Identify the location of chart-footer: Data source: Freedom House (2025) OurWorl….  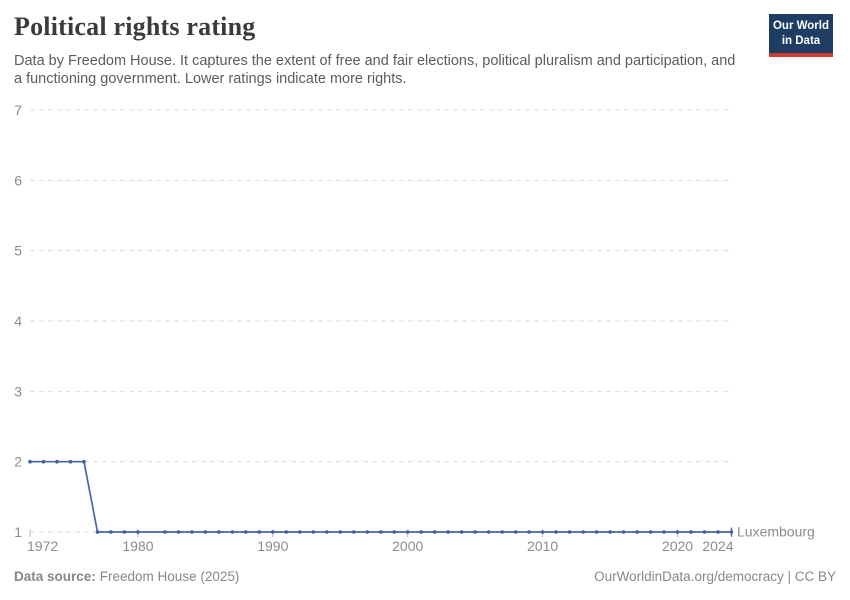
(425, 576).